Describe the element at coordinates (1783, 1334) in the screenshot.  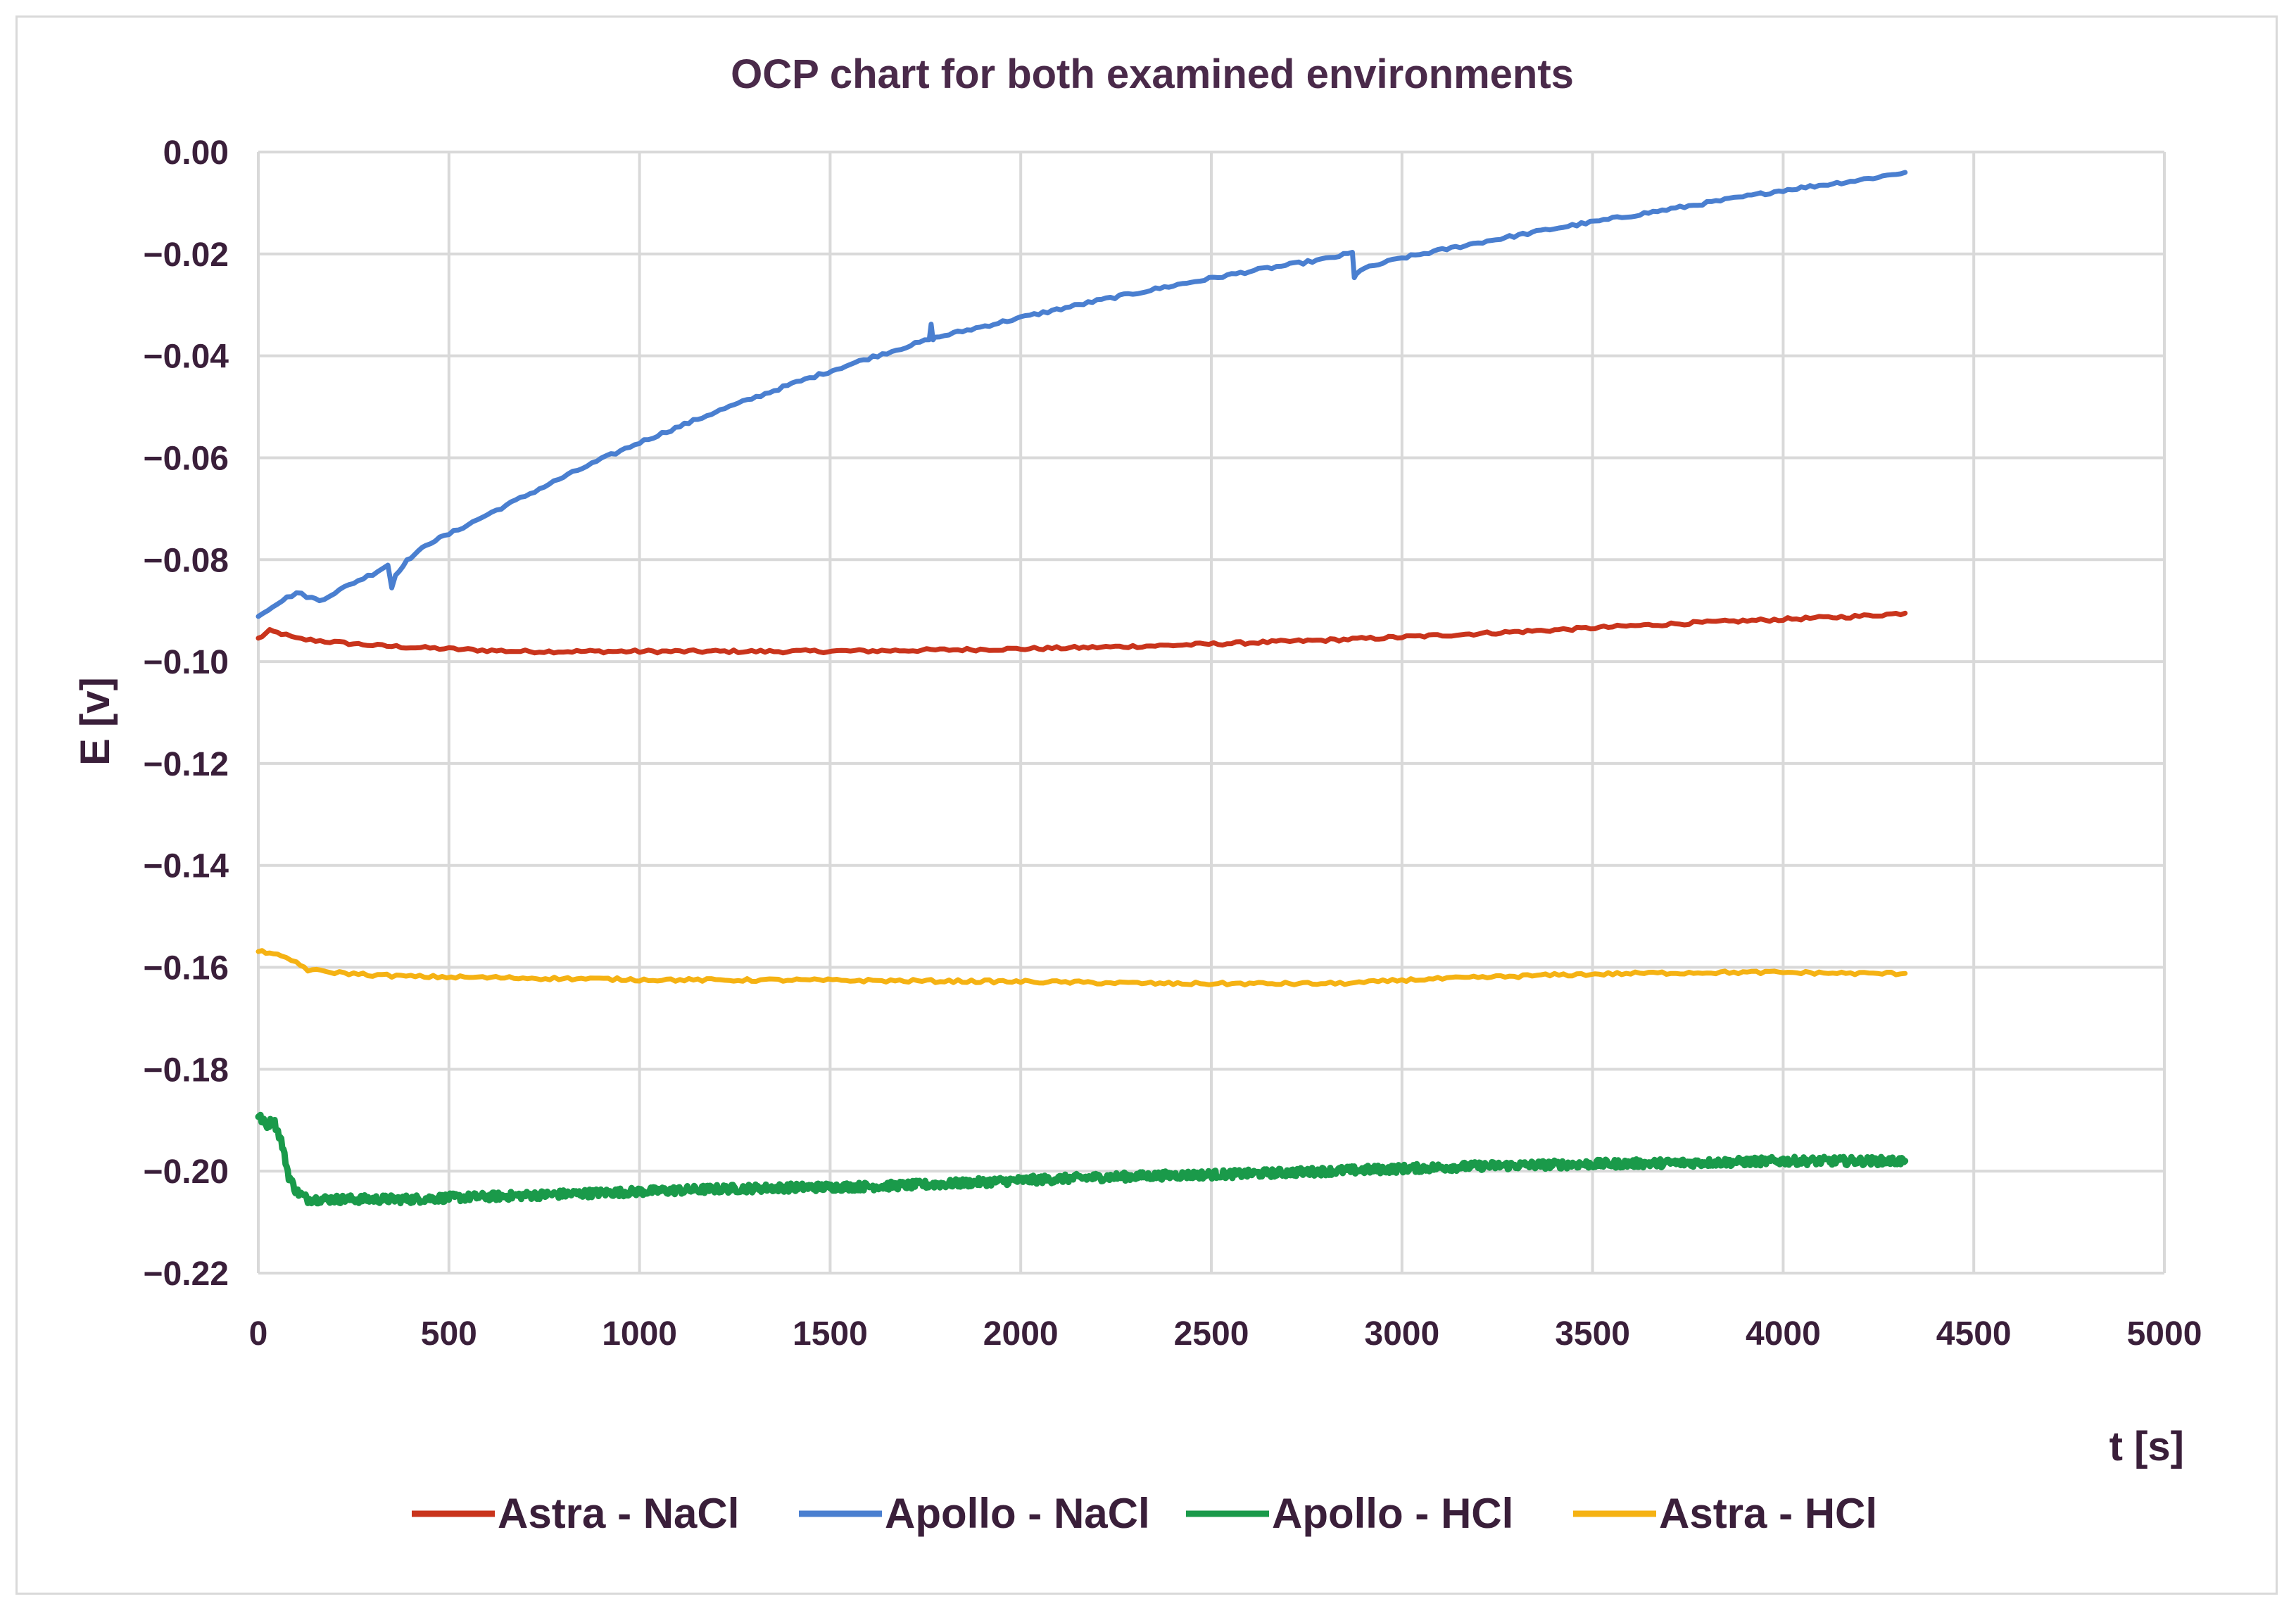
I see `x-tick-label-8: 4000` at that location.